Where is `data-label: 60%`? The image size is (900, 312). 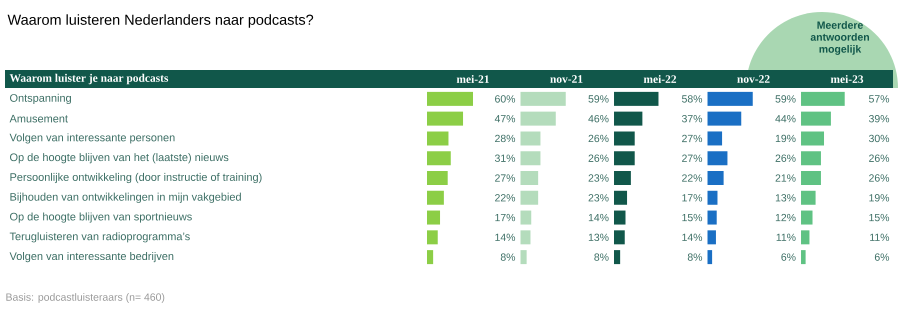
data-label: 60% is located at coordinates (505, 99).